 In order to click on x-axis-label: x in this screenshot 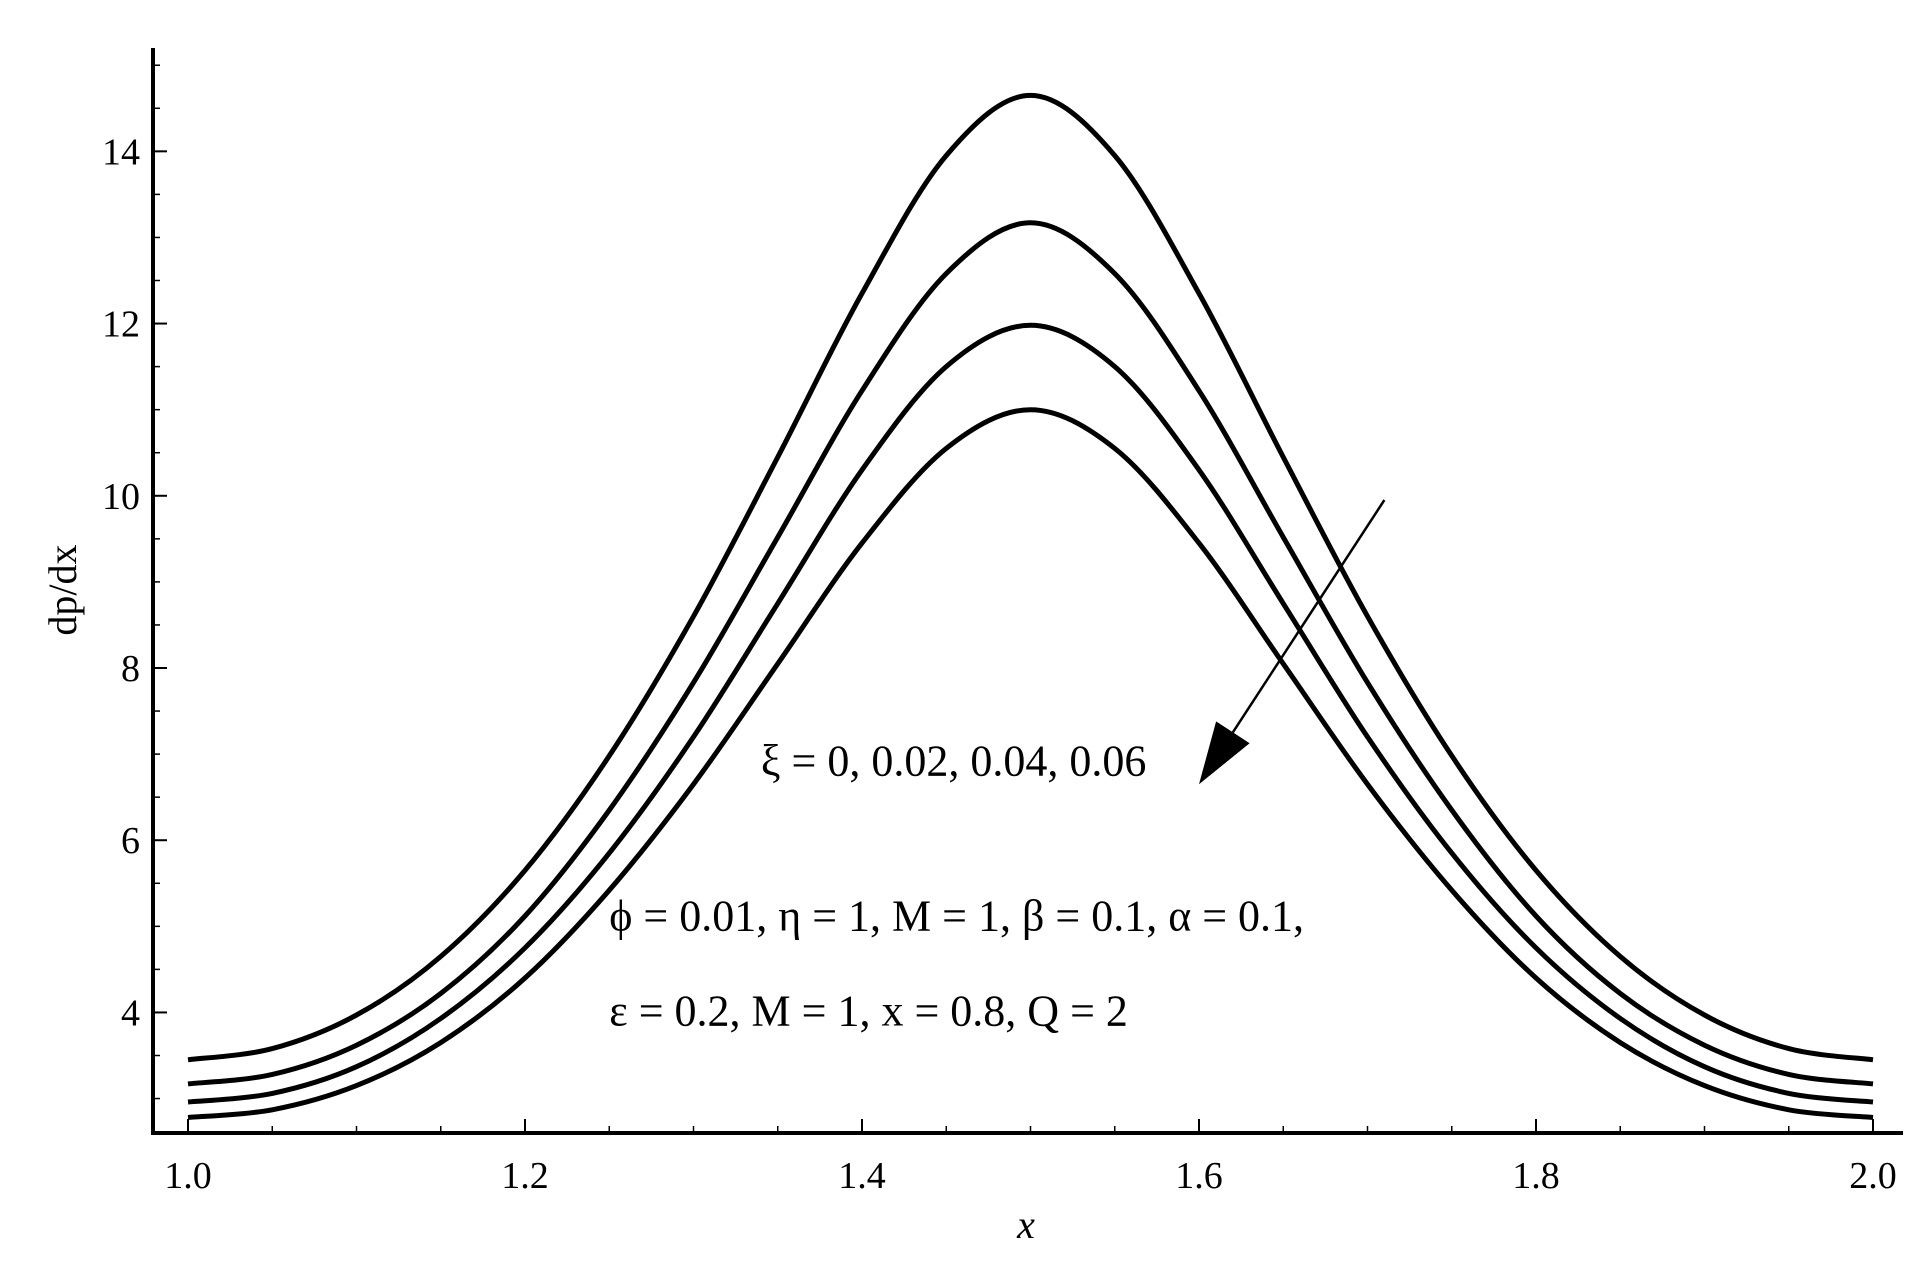, I will do `click(1025, 1224)`.